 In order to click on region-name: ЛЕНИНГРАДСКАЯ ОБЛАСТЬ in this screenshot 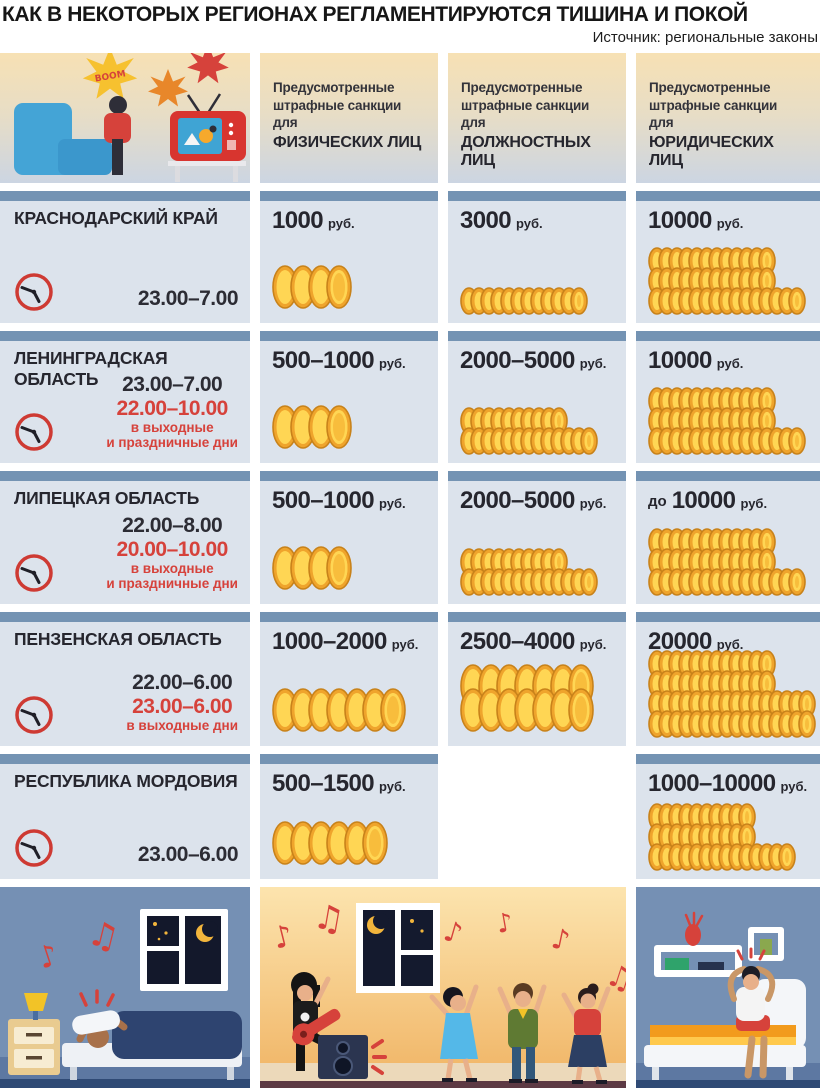, I will do `click(91, 369)`.